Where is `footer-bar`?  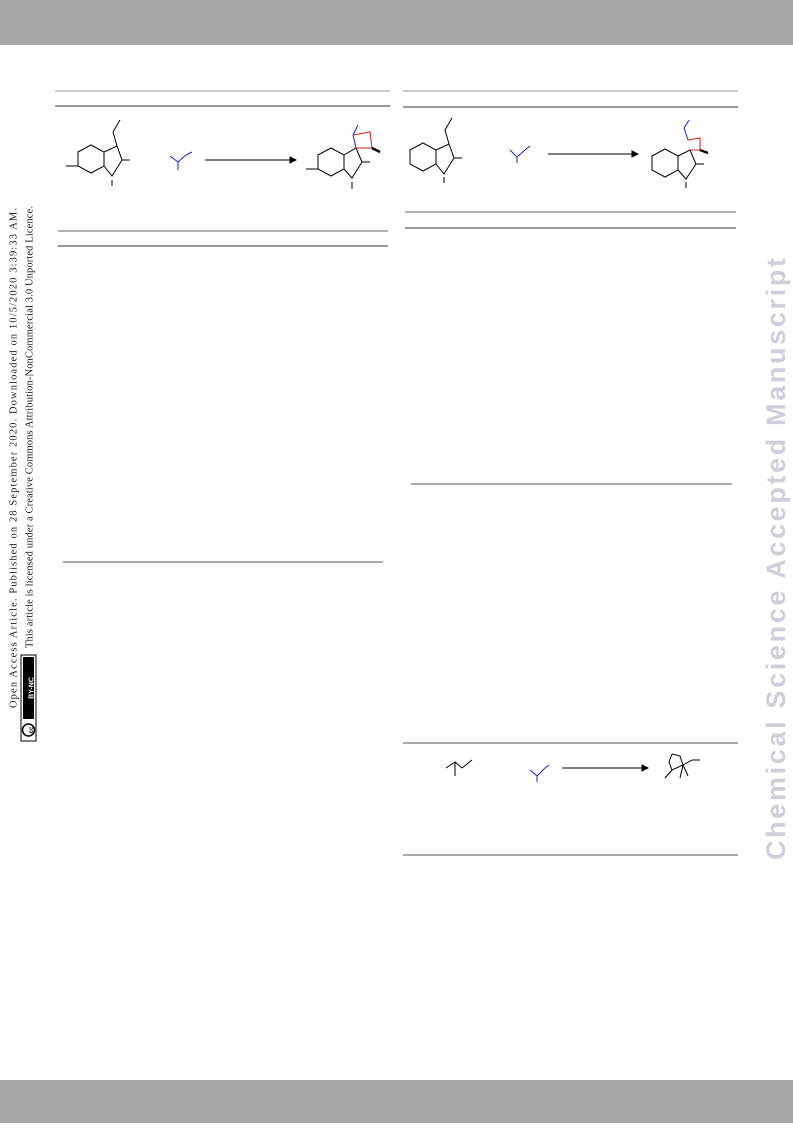 footer-bar is located at coordinates (396, 1101).